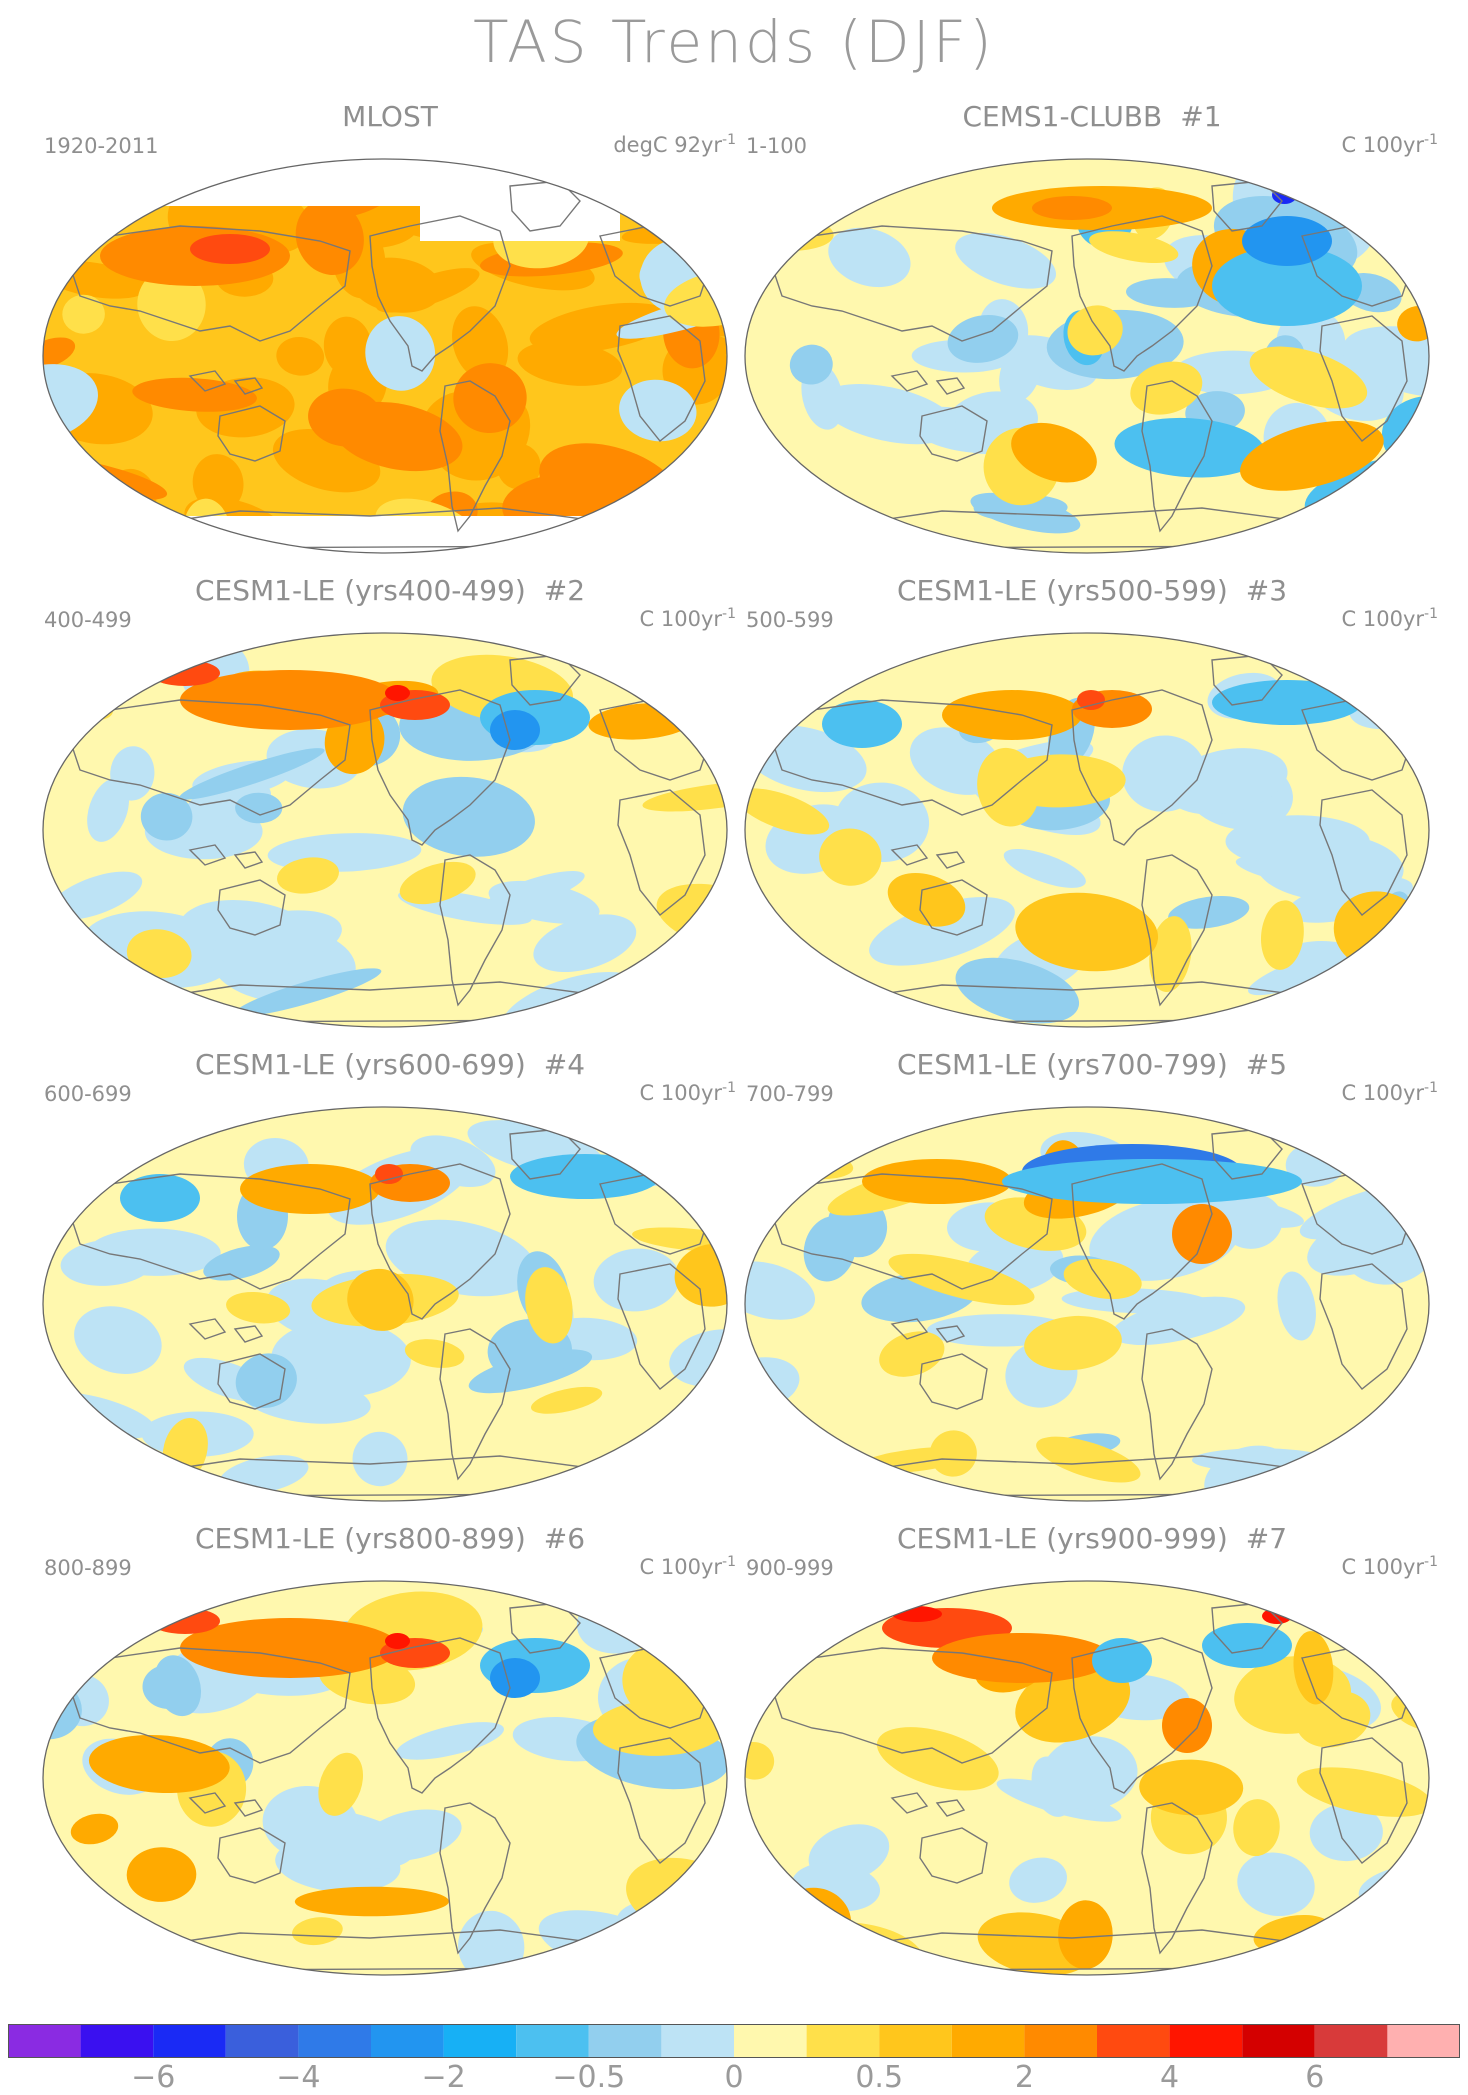  I want to click on colorbar-tick-label: 0, so click(734, 2077).